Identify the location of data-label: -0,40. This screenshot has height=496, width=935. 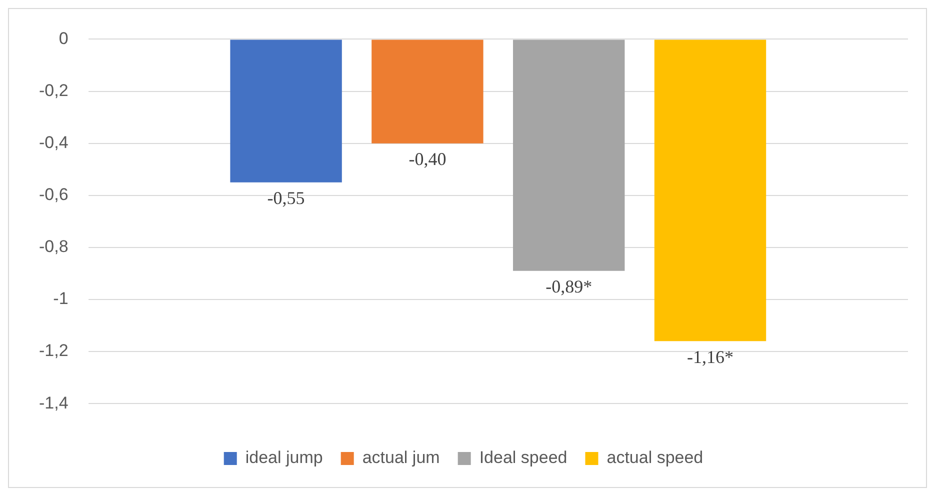
(427, 159).